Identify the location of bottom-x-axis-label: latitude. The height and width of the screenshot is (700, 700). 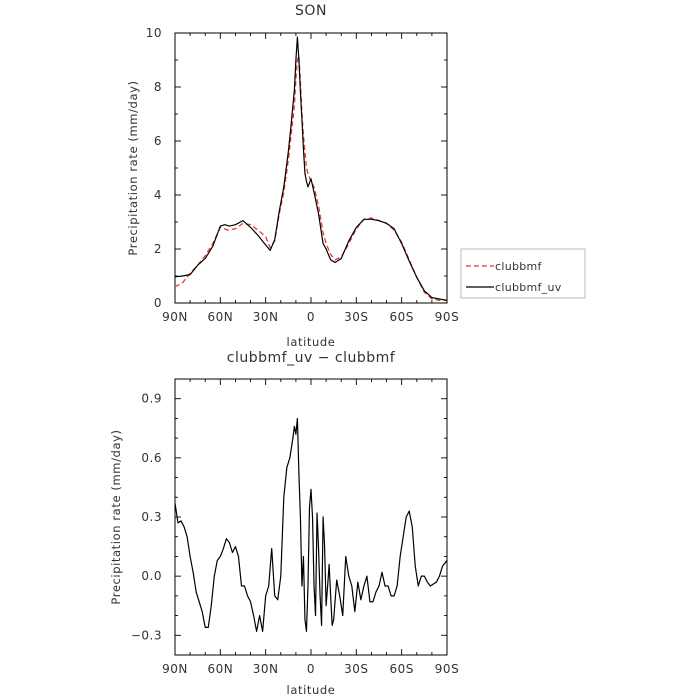
(311, 690).